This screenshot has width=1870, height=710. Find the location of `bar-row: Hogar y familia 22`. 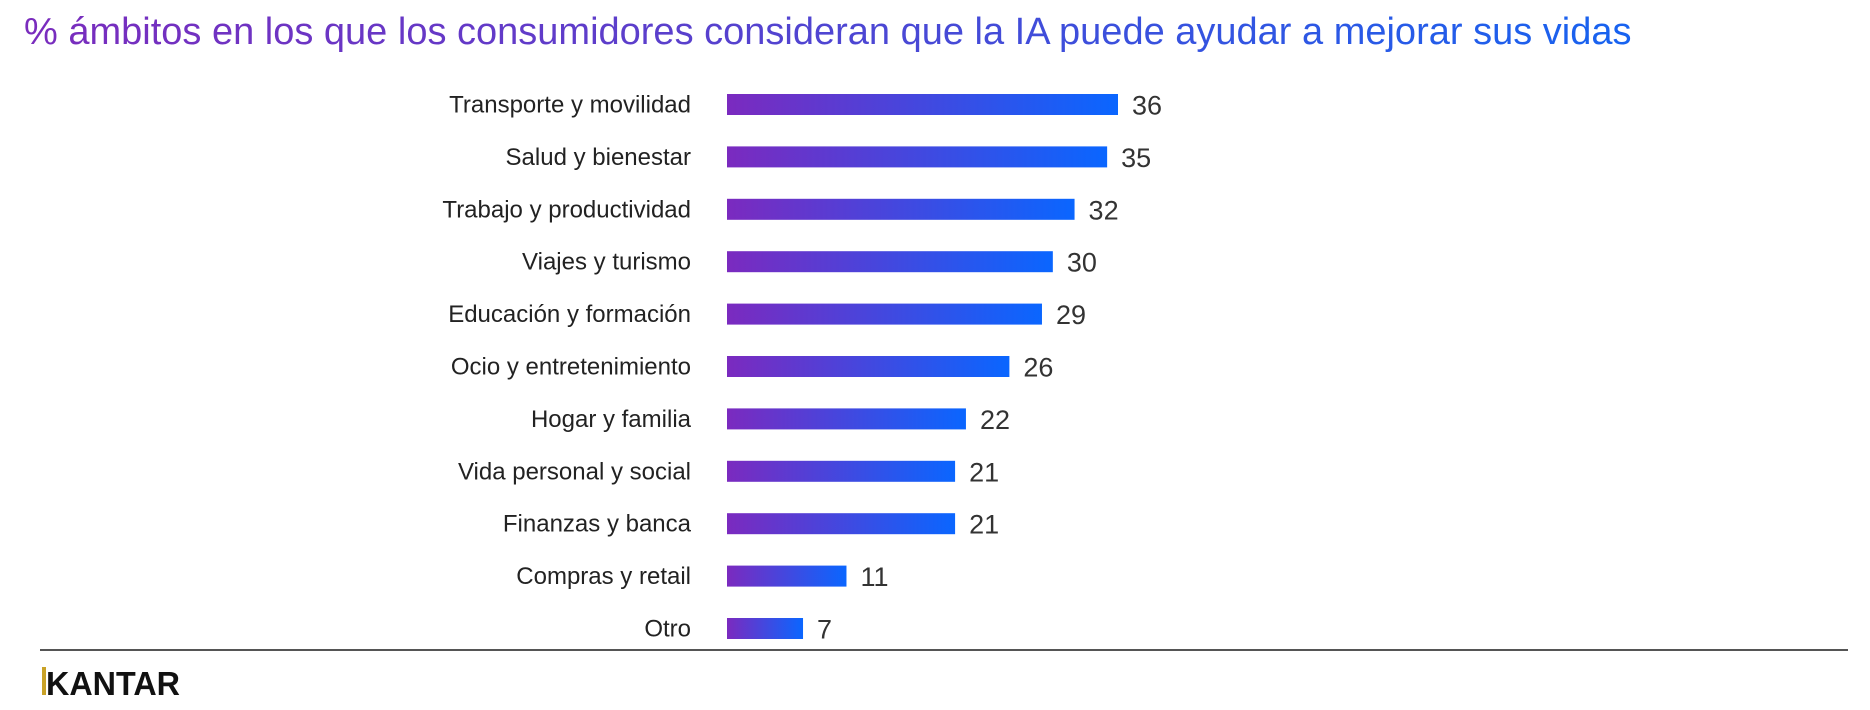

bar-row: Hogar y familia 22 is located at coordinates (770, 420).